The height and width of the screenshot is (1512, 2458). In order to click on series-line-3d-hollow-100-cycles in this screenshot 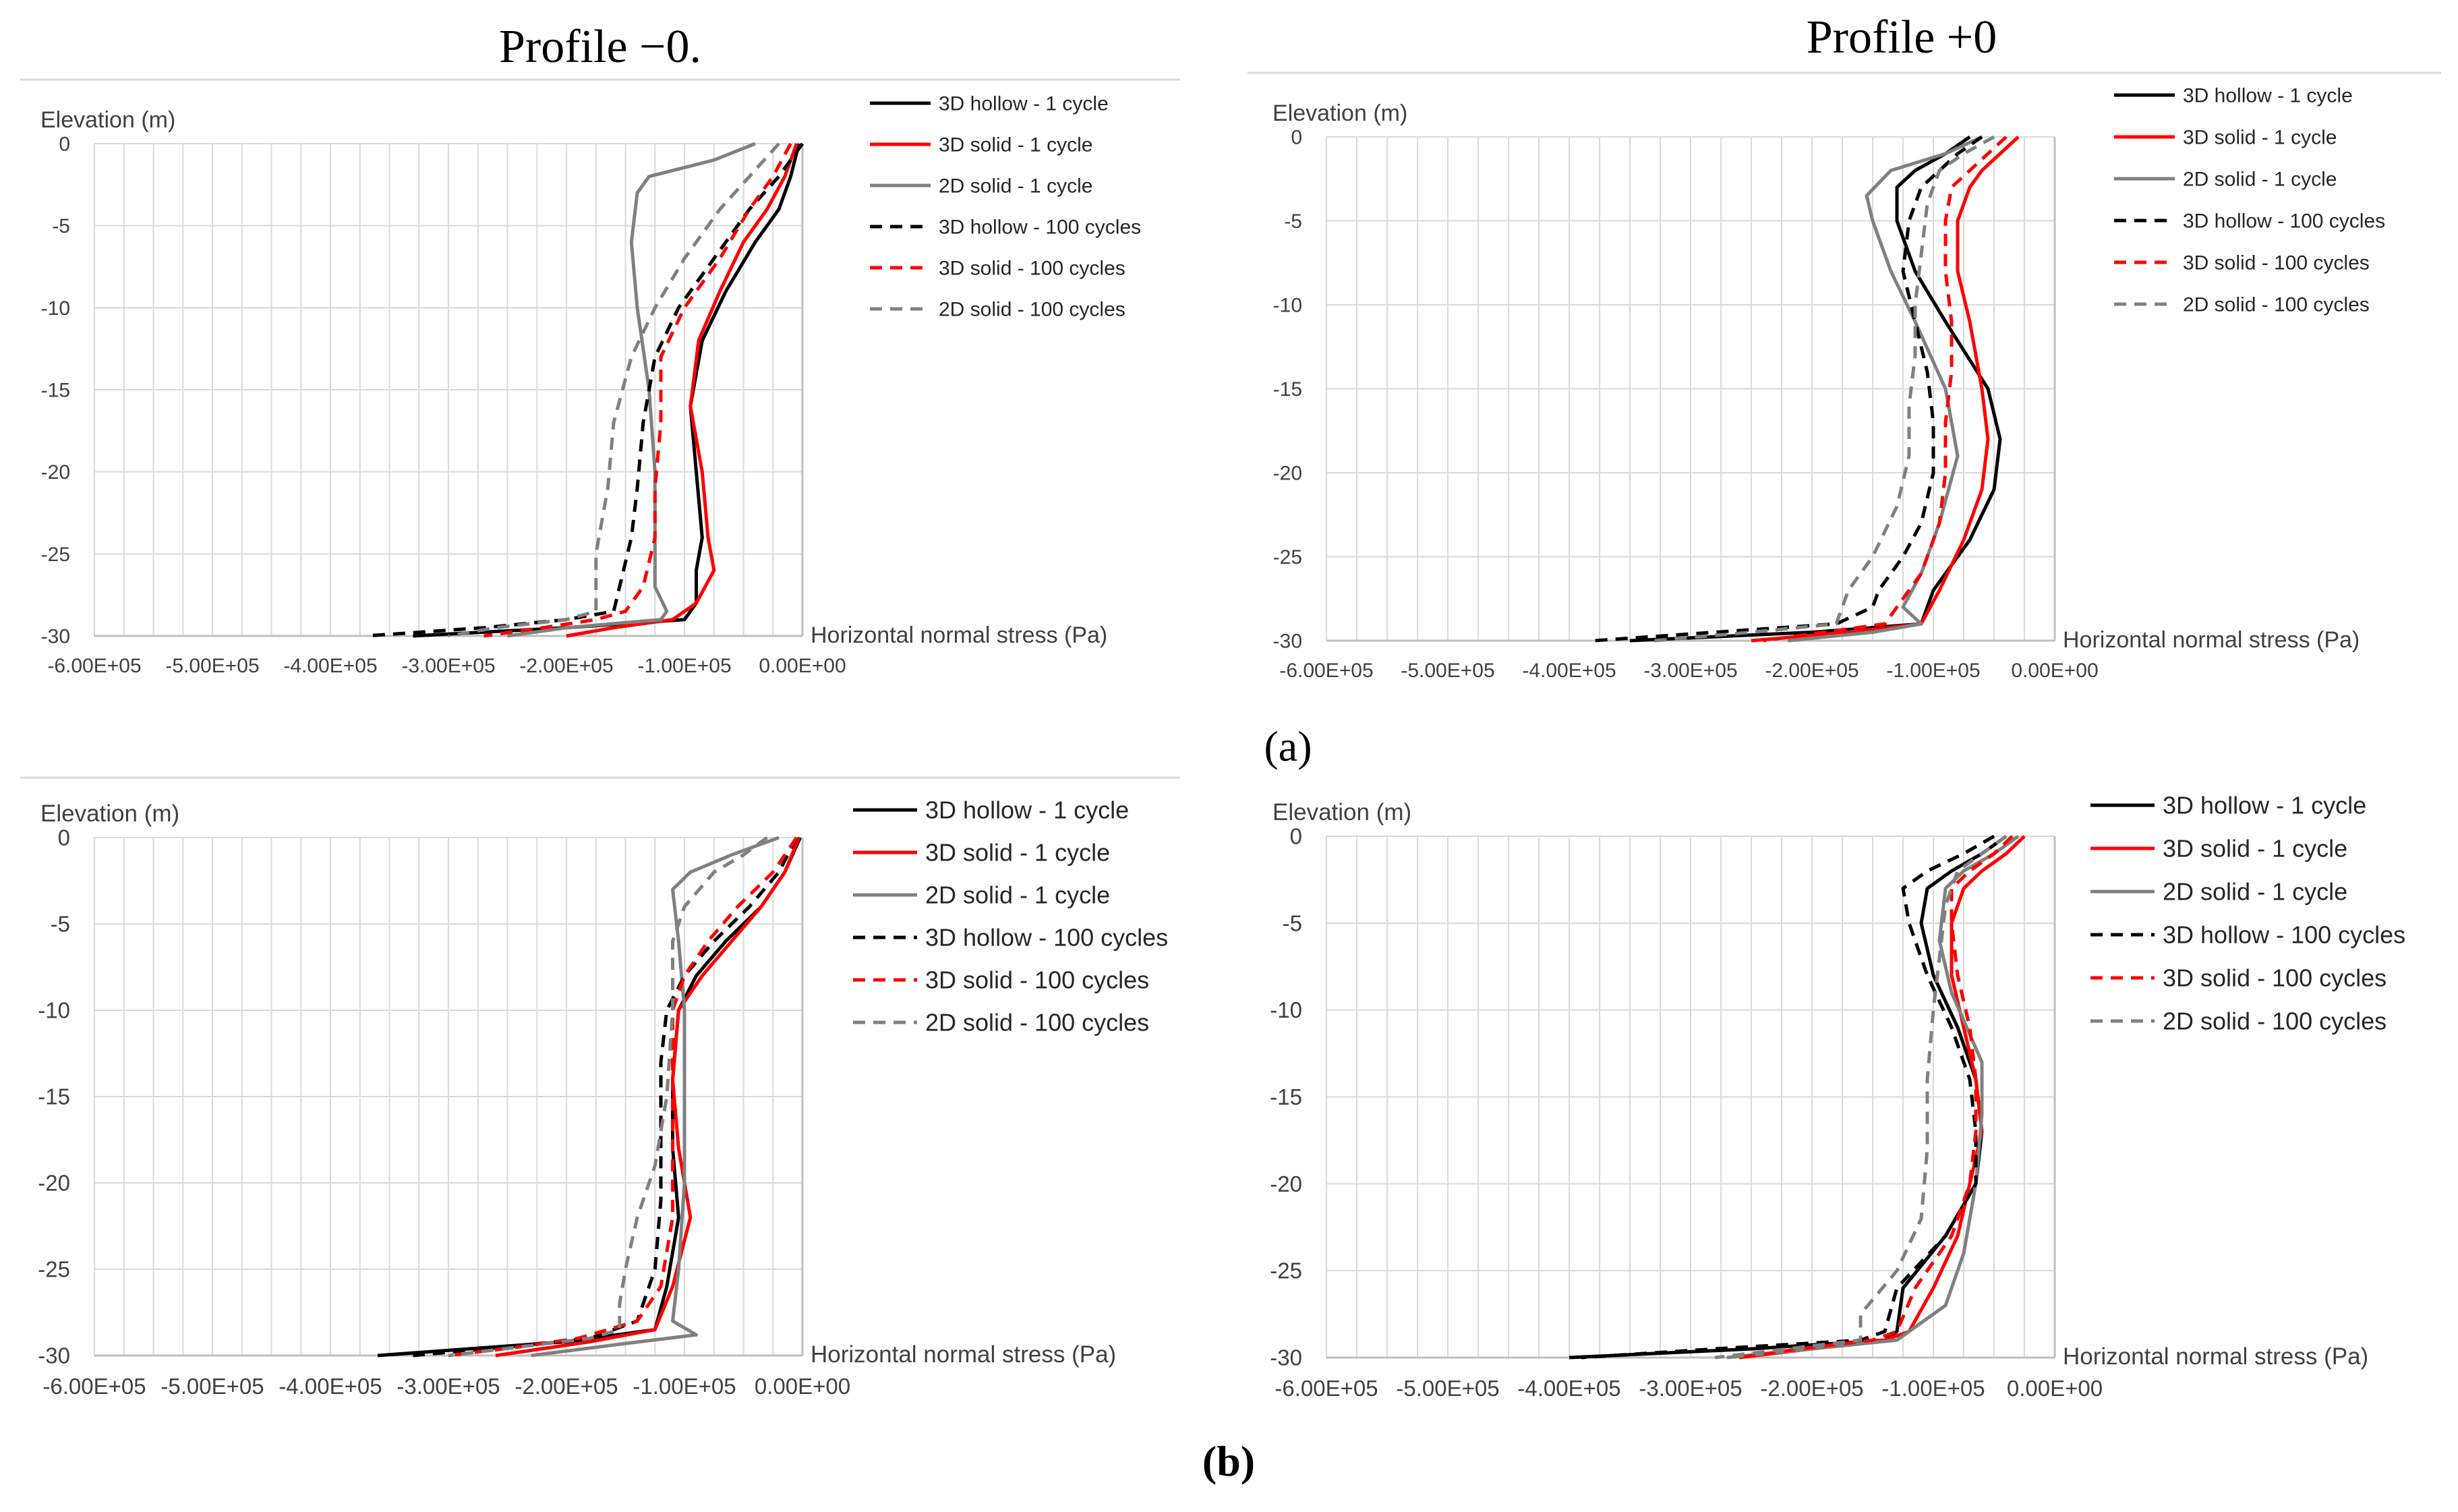, I will do `click(1788, 389)`.